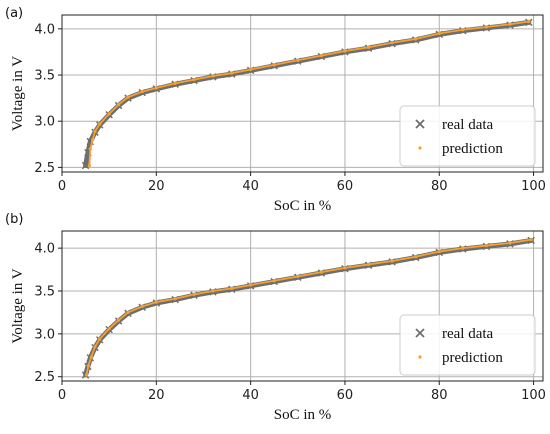 The width and height of the screenshot is (550, 434). Describe the element at coordinates (14, 13) in the screenshot. I see `panel-label: (a)` at that location.